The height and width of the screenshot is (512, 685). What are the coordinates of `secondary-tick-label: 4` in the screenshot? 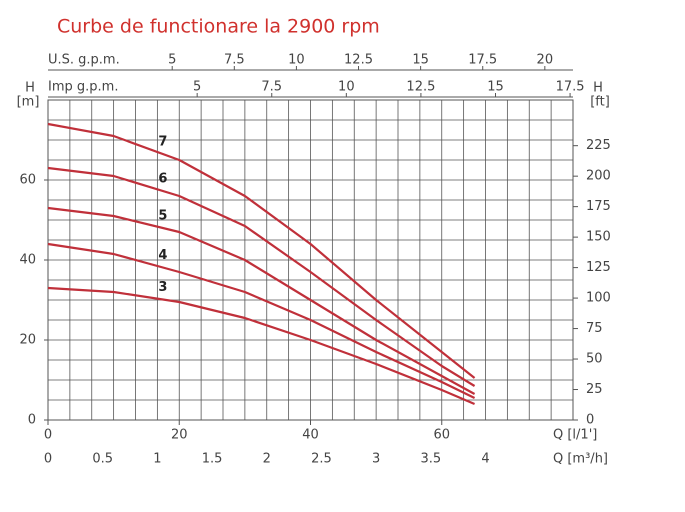 It's located at (485, 459).